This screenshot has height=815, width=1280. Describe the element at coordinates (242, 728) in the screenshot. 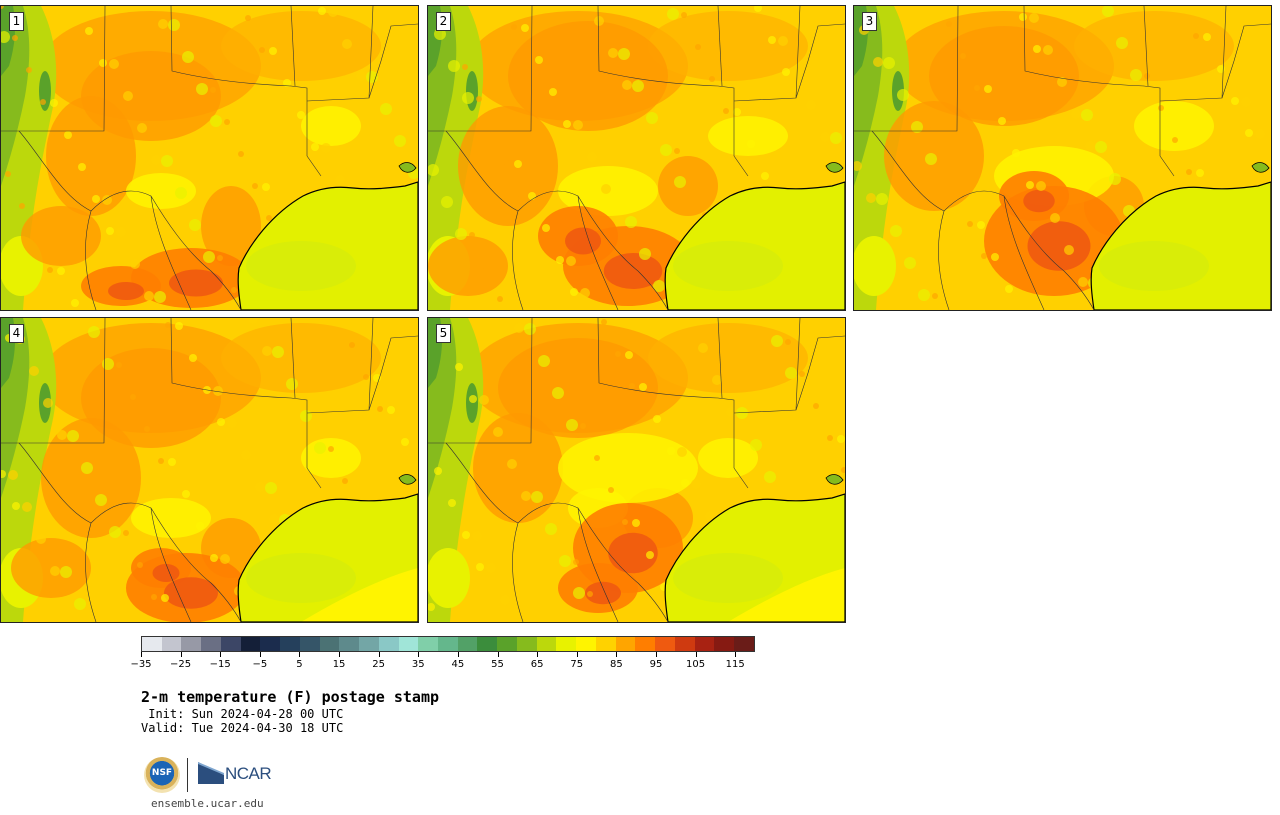

I see `valid-time: Valid: Tue 2024-04-30 18 UTC` at that location.